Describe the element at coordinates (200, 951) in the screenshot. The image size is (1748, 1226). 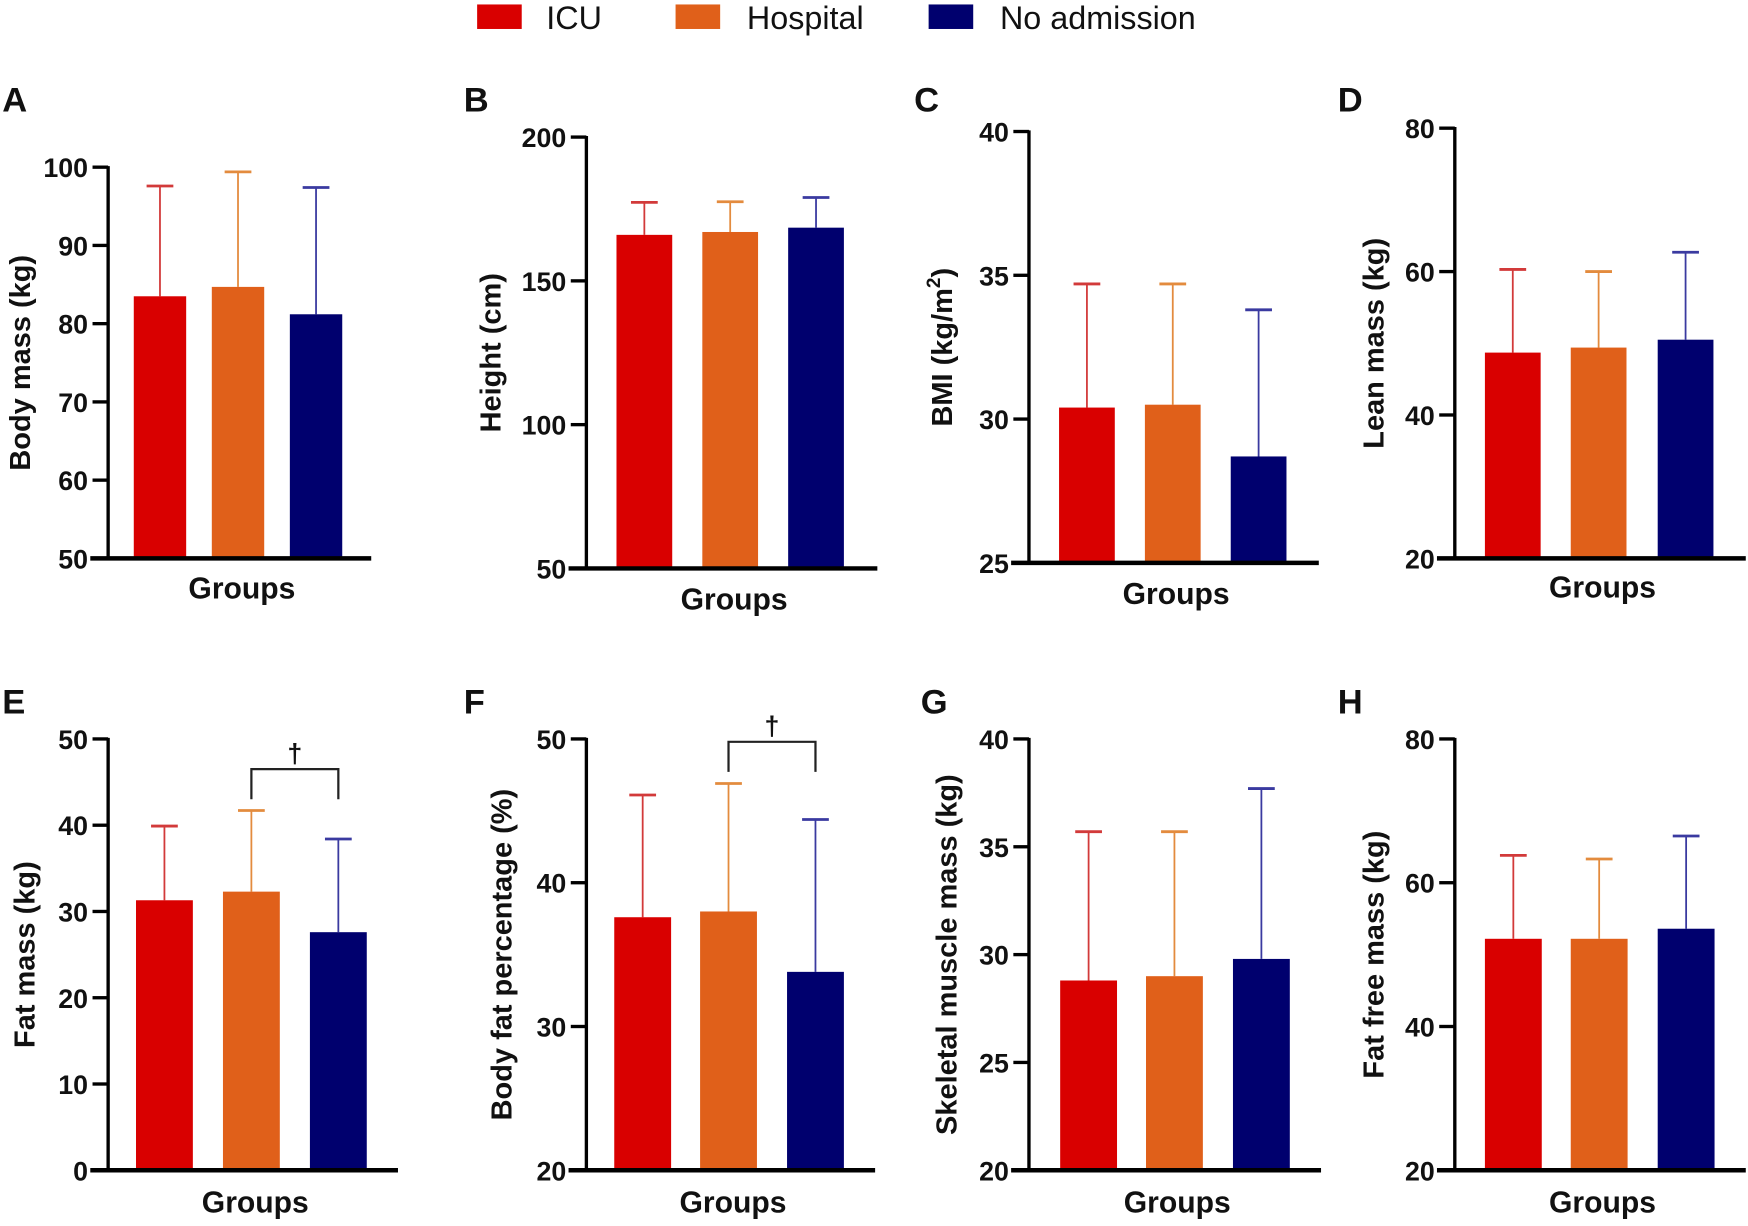
I see `panel-e: E 0 10 20 30 40 50 Fat mass (kg) Groups †` at that location.